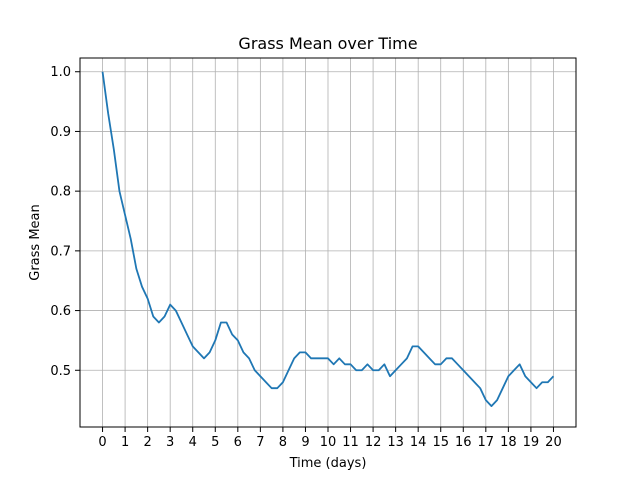 The image size is (640, 480). I want to click on y-tick-label: 0.8, so click(60, 192).